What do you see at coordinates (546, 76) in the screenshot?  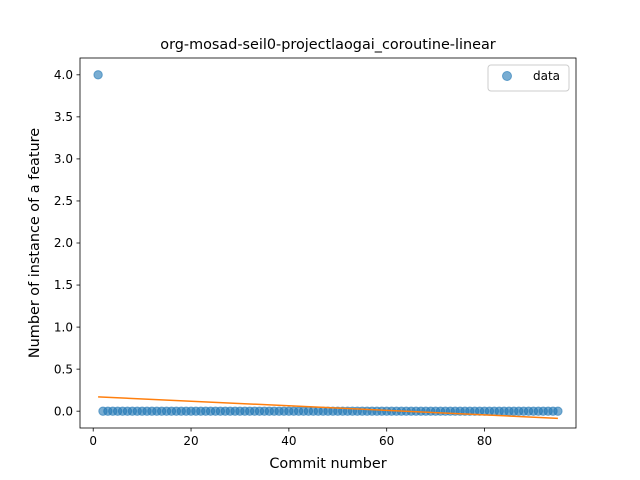 I see `legend-label-data: data` at bounding box center [546, 76].